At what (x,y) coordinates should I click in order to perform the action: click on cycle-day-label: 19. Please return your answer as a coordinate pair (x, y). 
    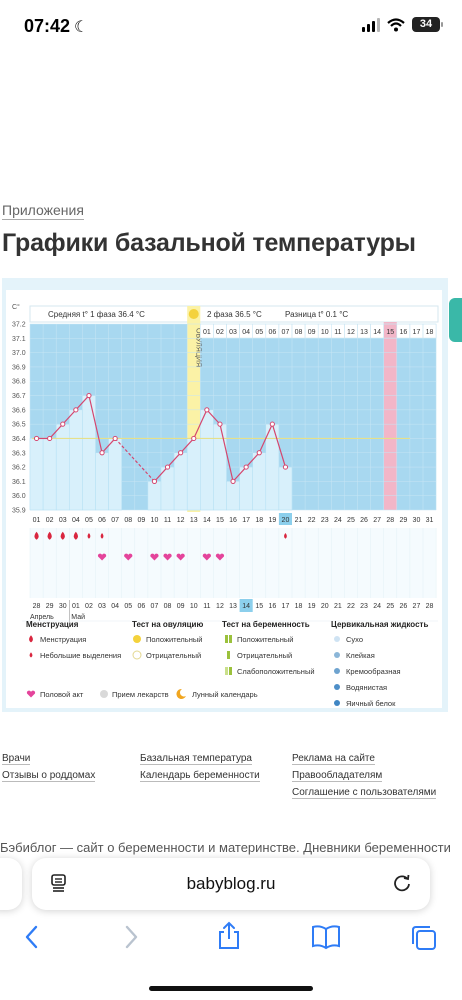
    Looking at the image, I should click on (272, 520).